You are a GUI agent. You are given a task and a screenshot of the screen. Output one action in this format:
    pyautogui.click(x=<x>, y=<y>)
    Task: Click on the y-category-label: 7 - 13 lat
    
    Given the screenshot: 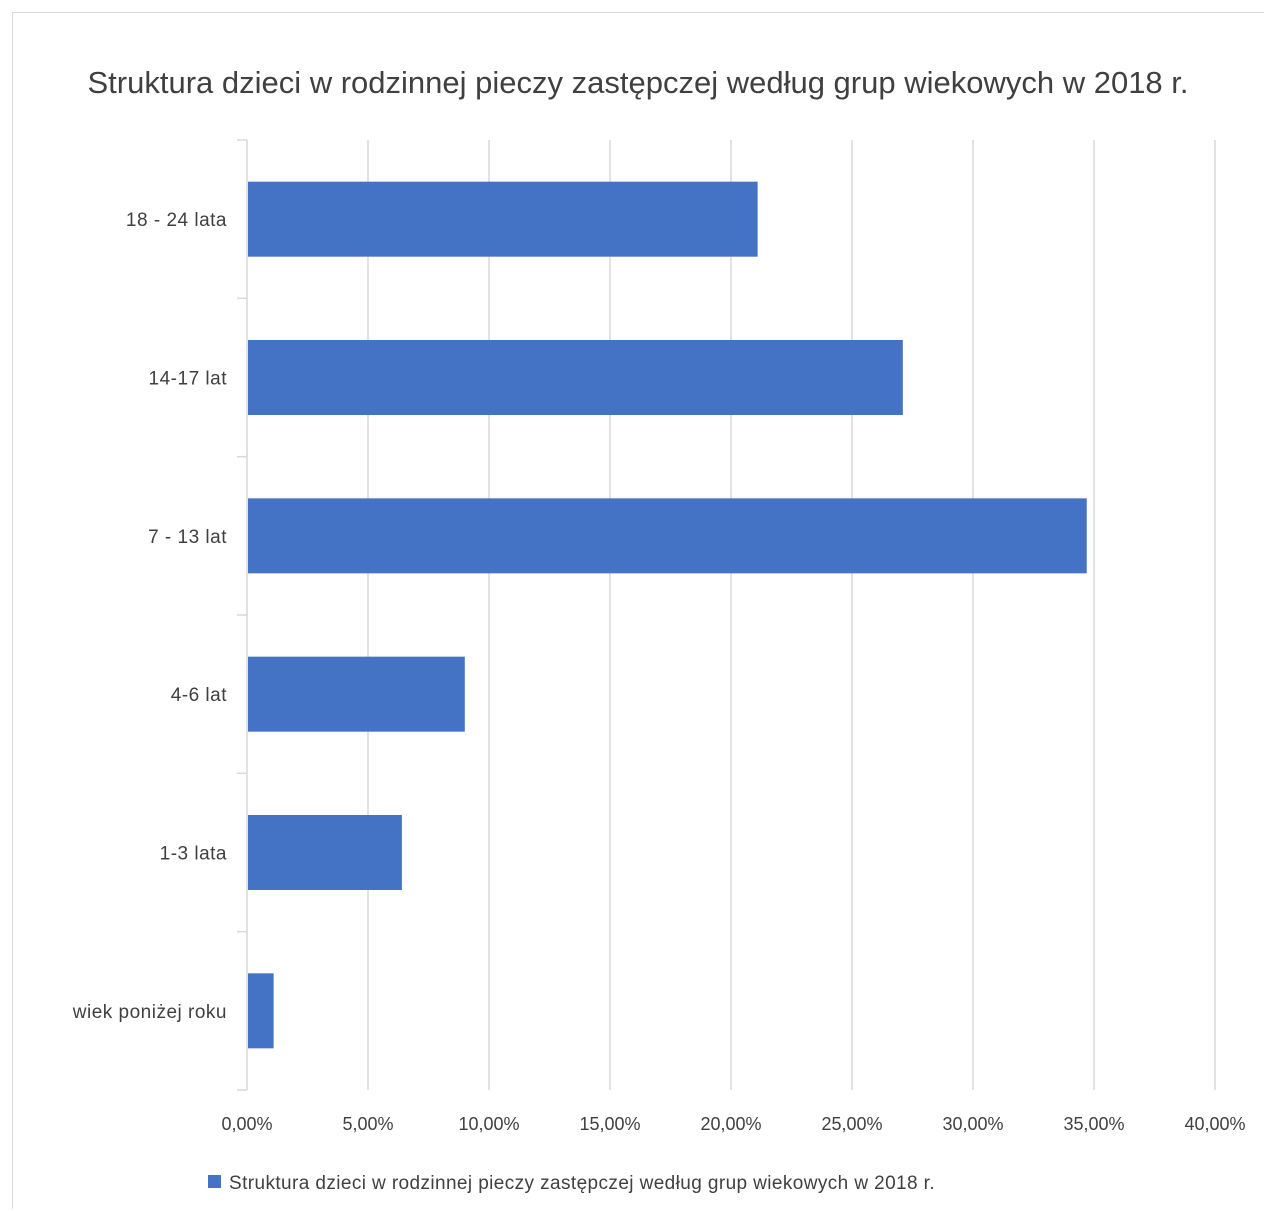 What is the action you would take?
    pyautogui.click(x=187, y=537)
    